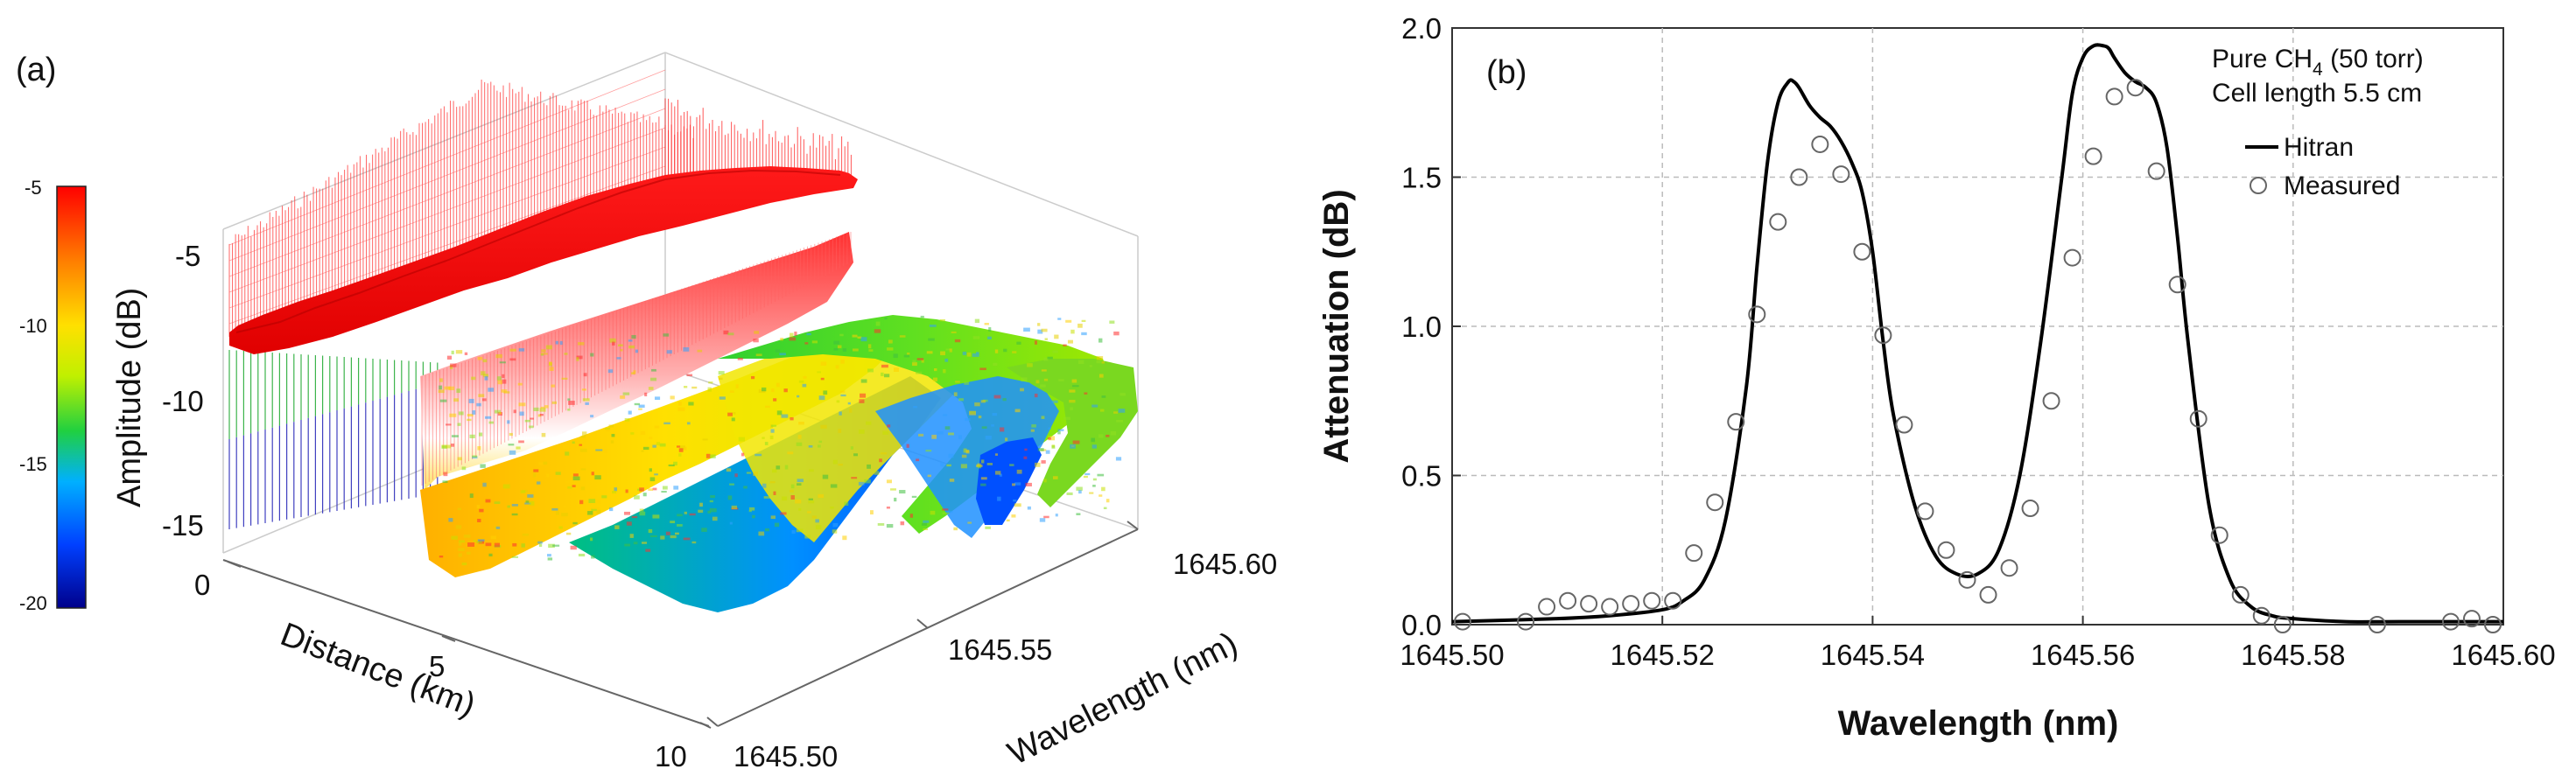 This screenshot has height=776, width=2576. I want to click on distance-tick-label: 5, so click(437, 666).